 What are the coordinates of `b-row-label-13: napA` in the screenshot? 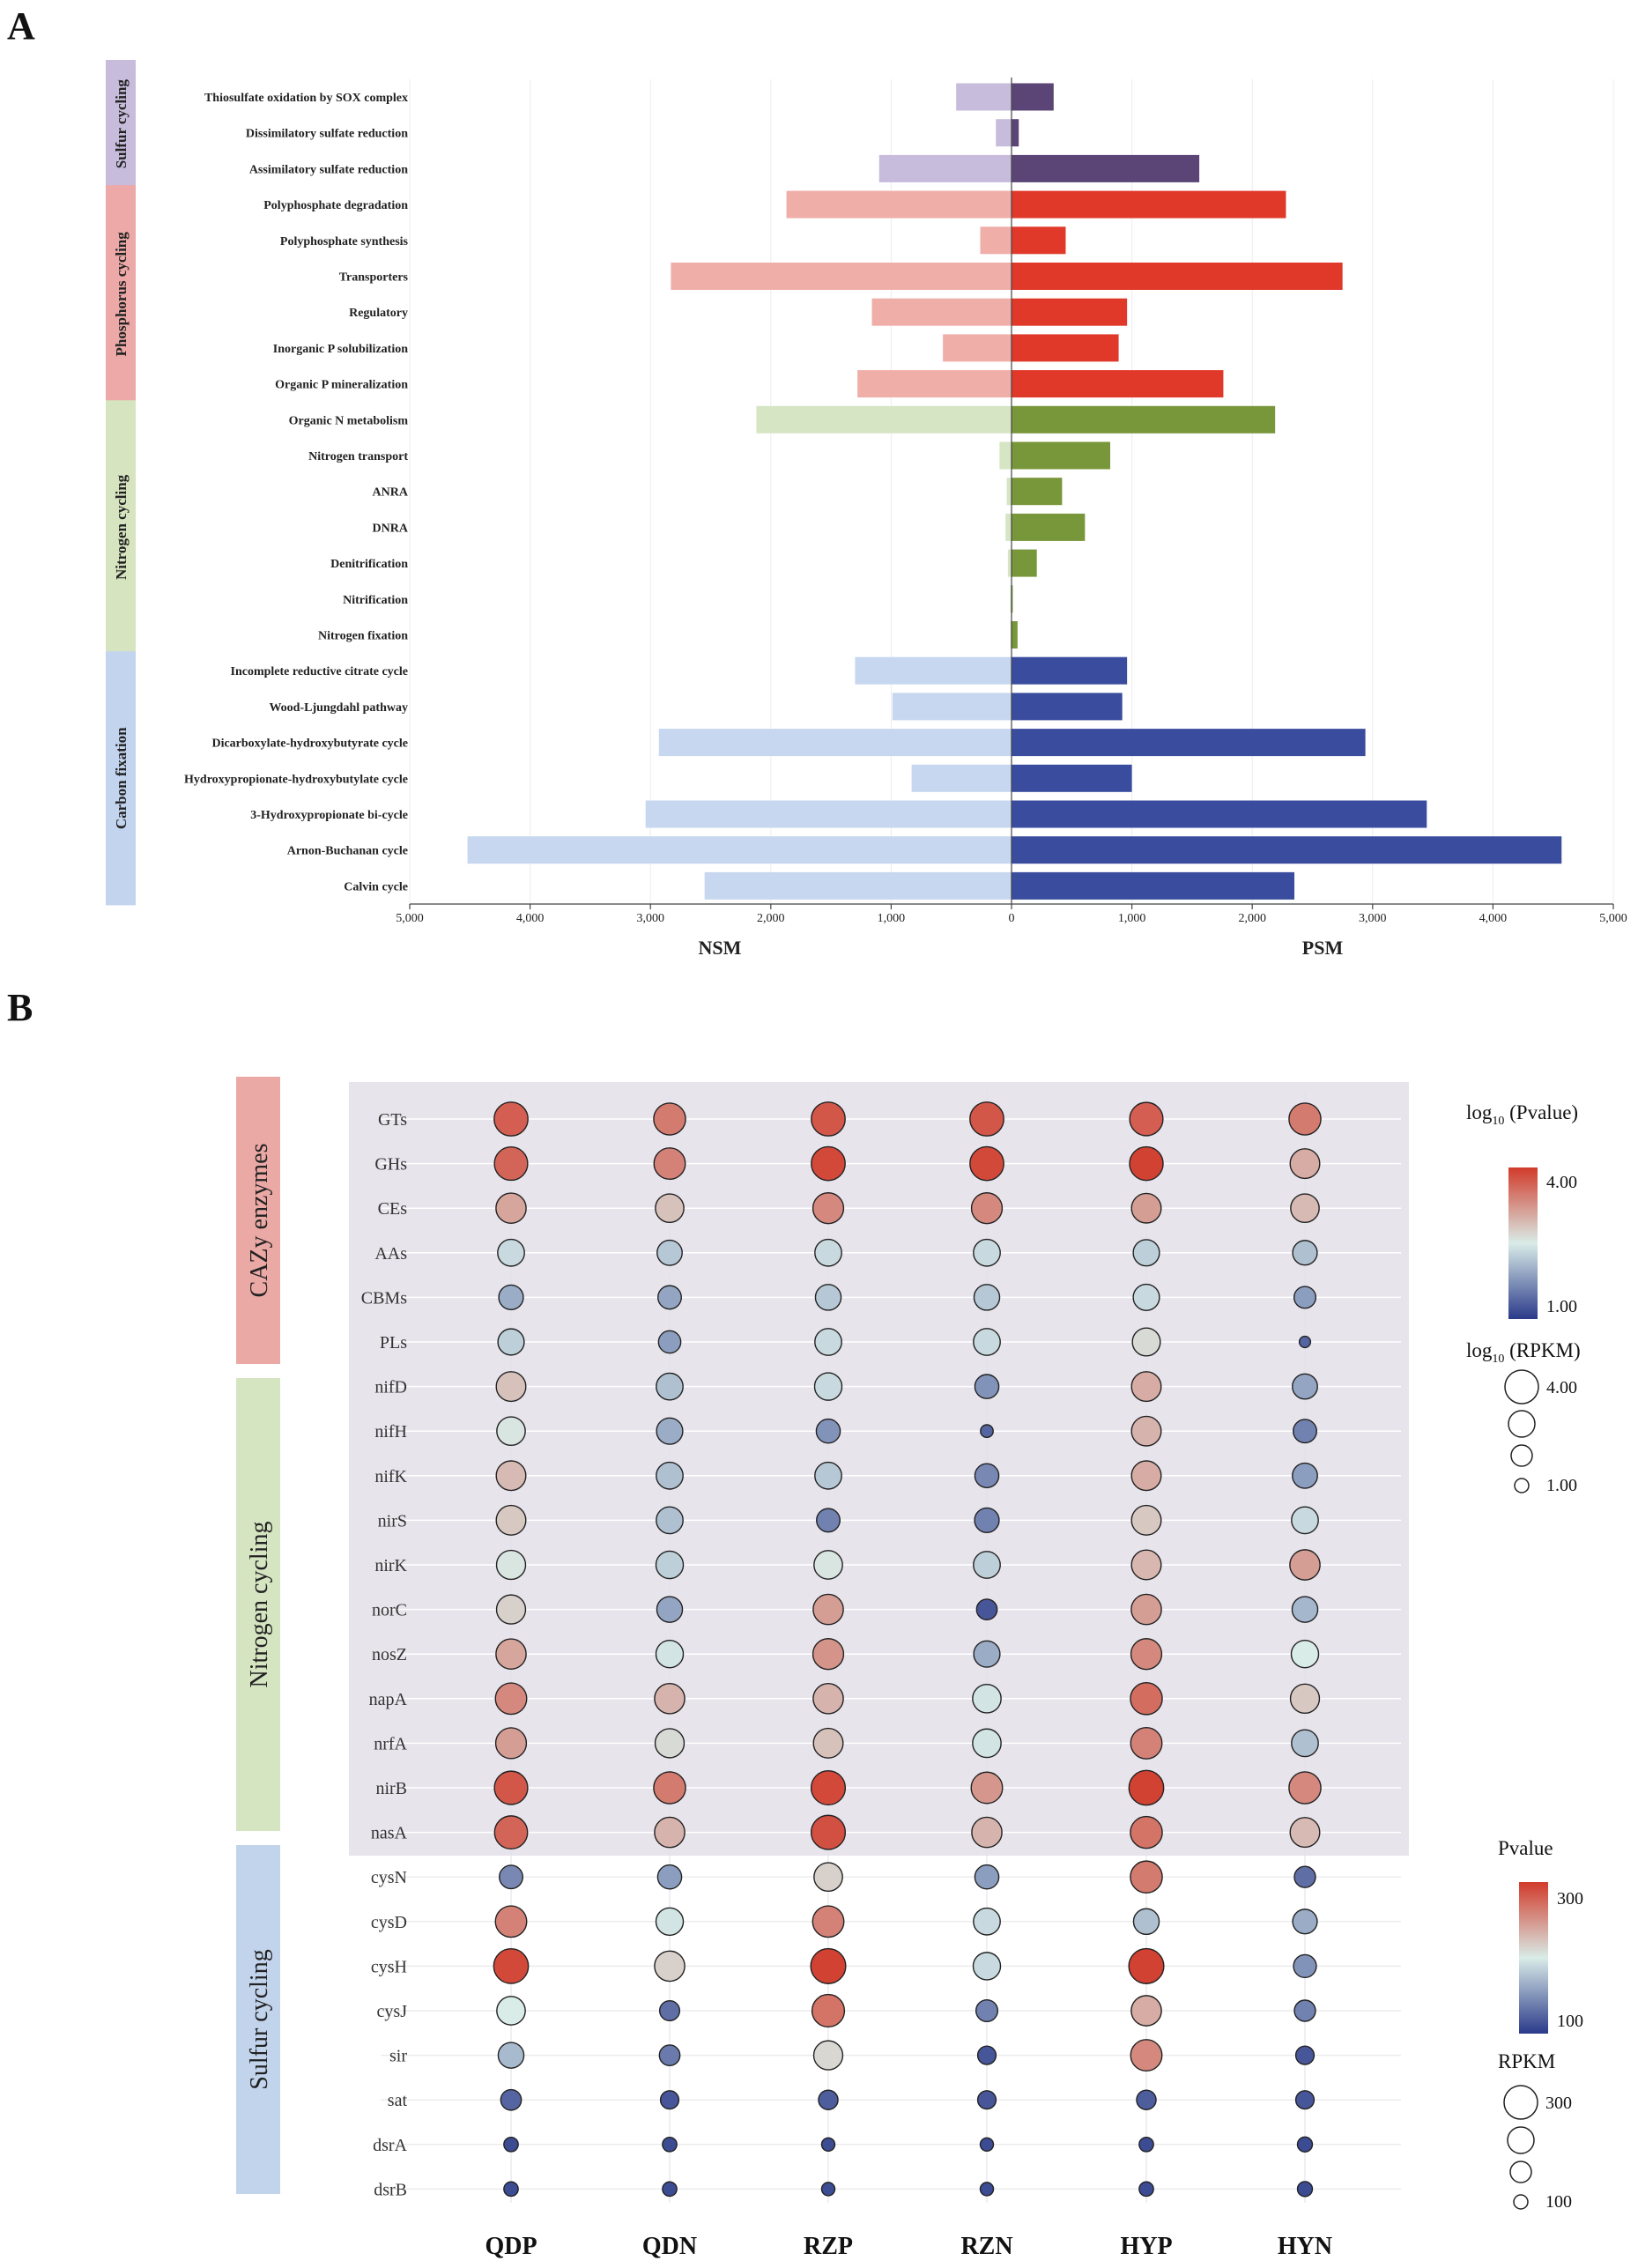 It's located at (388, 1699).